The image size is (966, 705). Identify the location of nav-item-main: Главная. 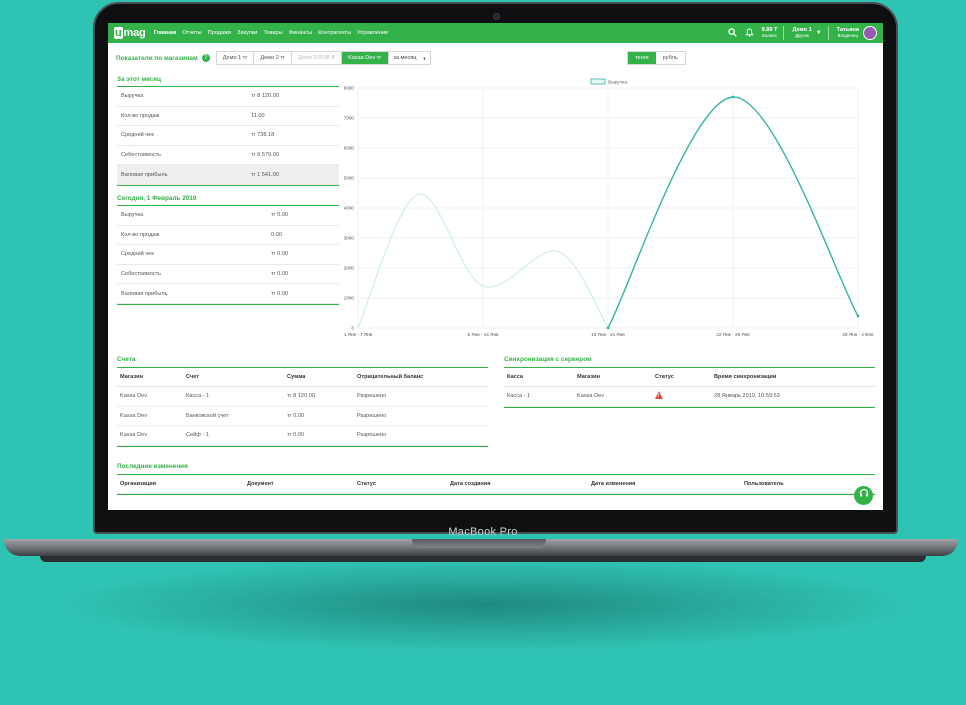
(165, 33).